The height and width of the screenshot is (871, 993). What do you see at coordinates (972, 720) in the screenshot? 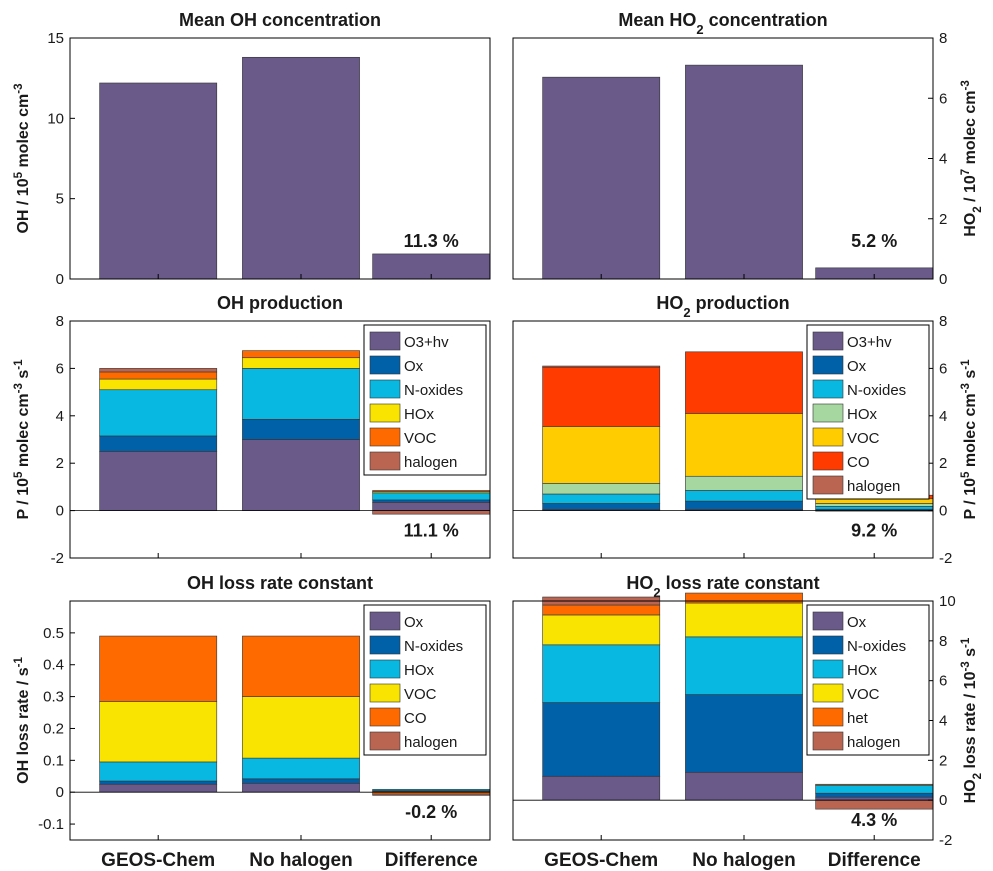
I see `y-axis-label: HO2 loss rate / 10-3 s-1` at bounding box center [972, 720].